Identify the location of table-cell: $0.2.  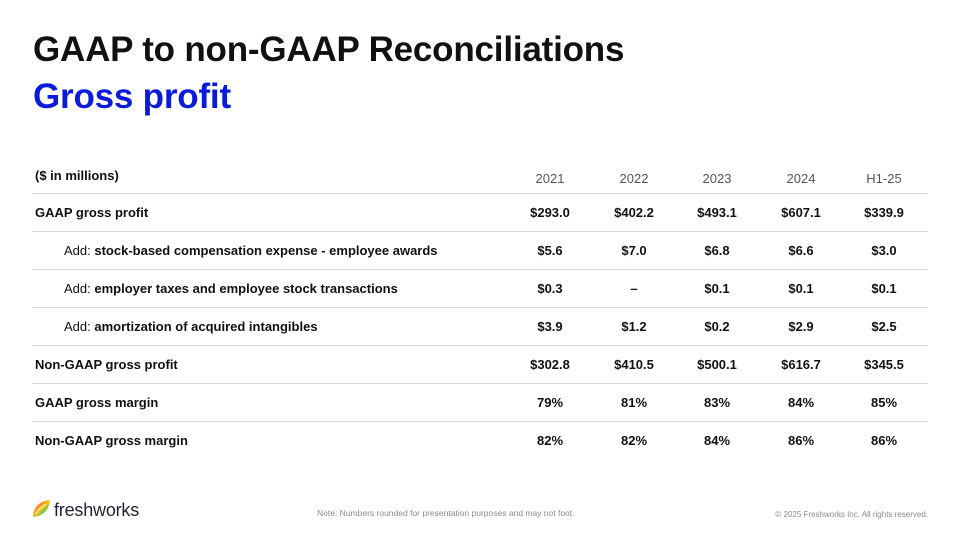
(717, 326).